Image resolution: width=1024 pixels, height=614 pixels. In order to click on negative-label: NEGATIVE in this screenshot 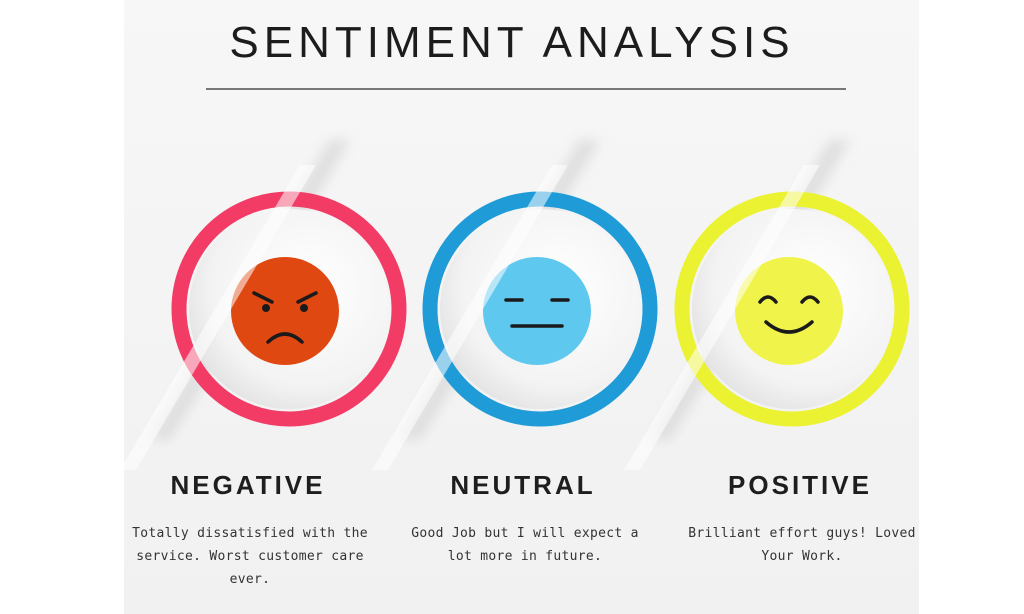, I will do `click(248, 485)`.